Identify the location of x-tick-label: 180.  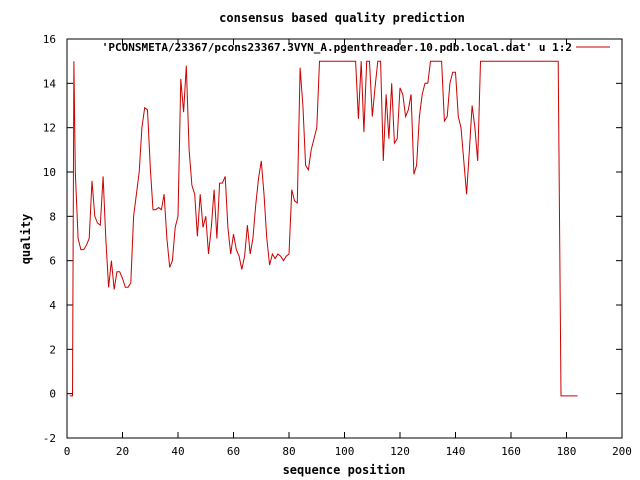
(567, 451).